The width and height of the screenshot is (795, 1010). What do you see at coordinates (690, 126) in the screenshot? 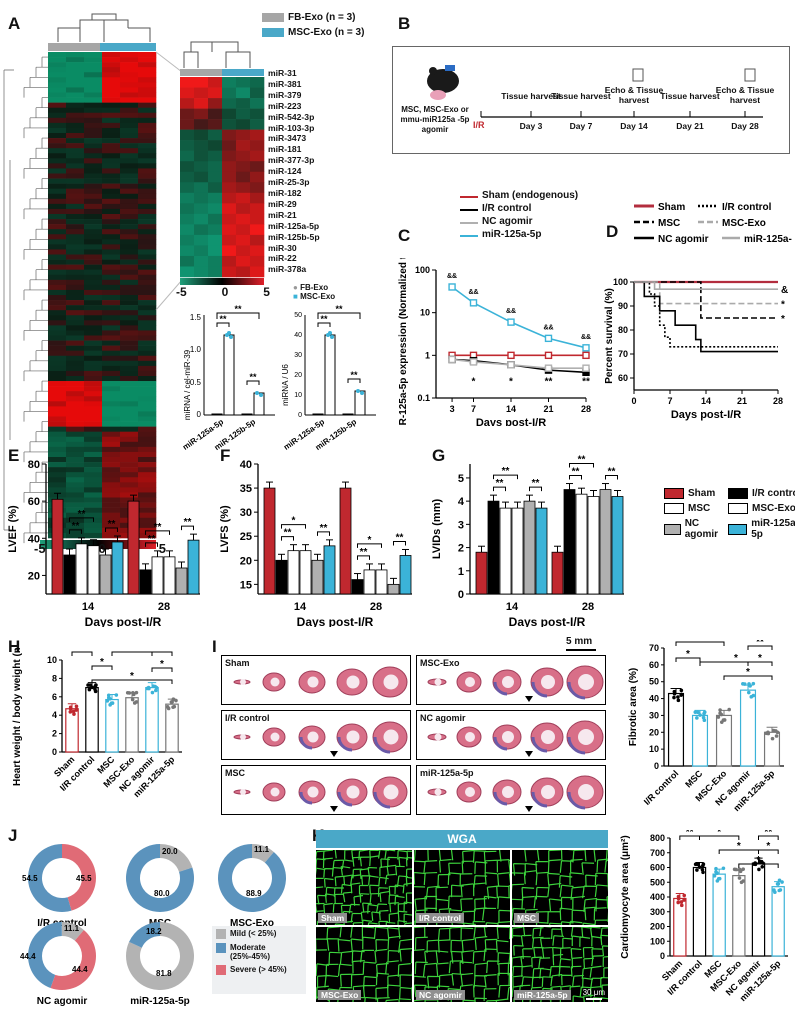
I see `timeline-day: Day 21` at bounding box center [690, 126].